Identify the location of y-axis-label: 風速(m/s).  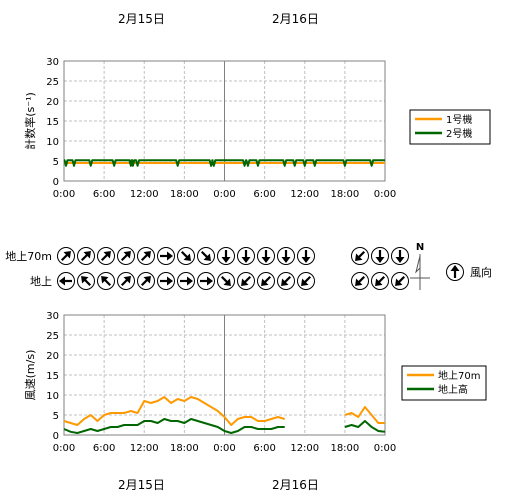
(30, 375).